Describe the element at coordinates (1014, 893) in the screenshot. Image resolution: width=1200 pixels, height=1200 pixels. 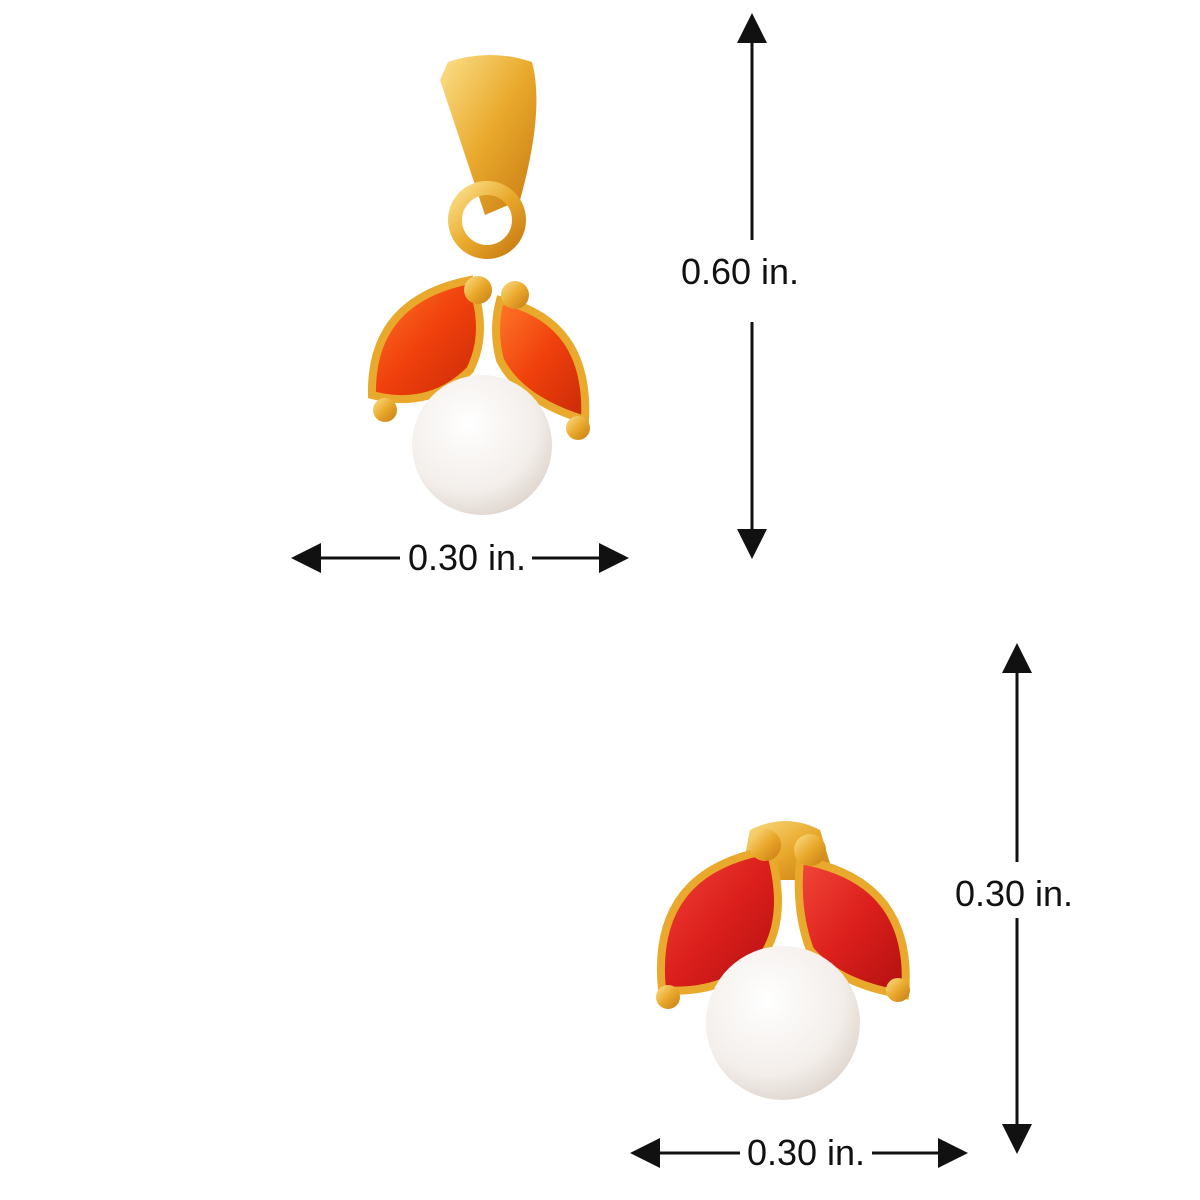
I see `earring-height-label: 0.30 in.` at that location.